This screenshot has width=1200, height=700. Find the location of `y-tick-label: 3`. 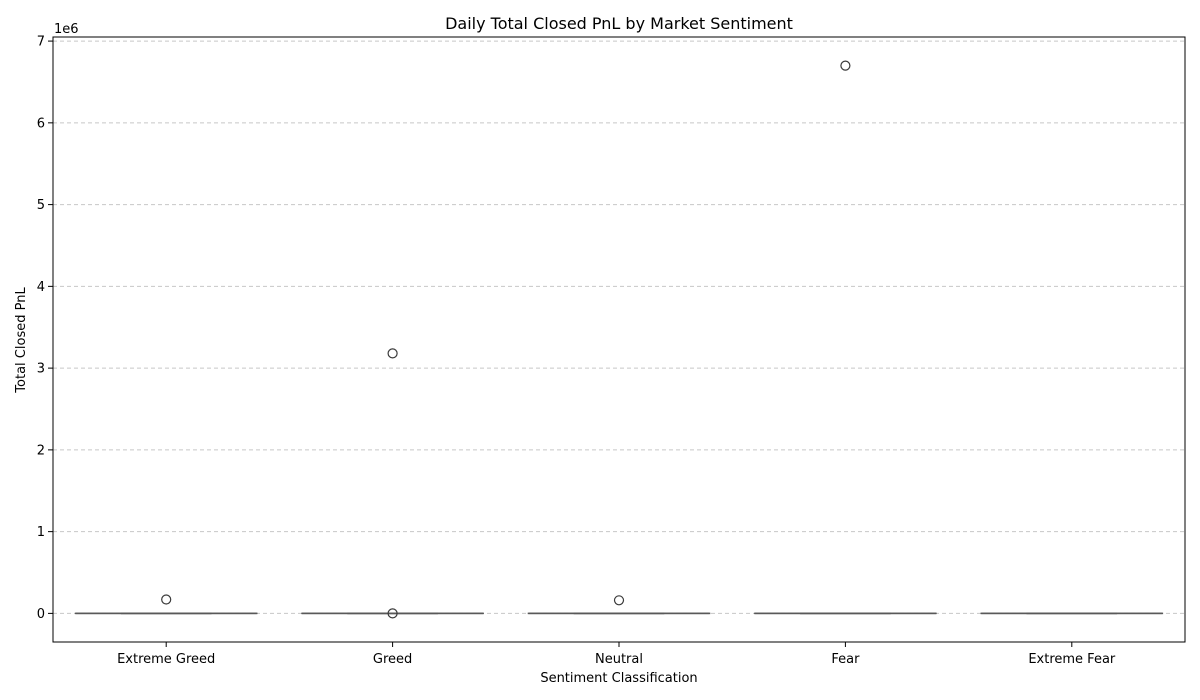

y-tick-label: 3 is located at coordinates (41, 369).